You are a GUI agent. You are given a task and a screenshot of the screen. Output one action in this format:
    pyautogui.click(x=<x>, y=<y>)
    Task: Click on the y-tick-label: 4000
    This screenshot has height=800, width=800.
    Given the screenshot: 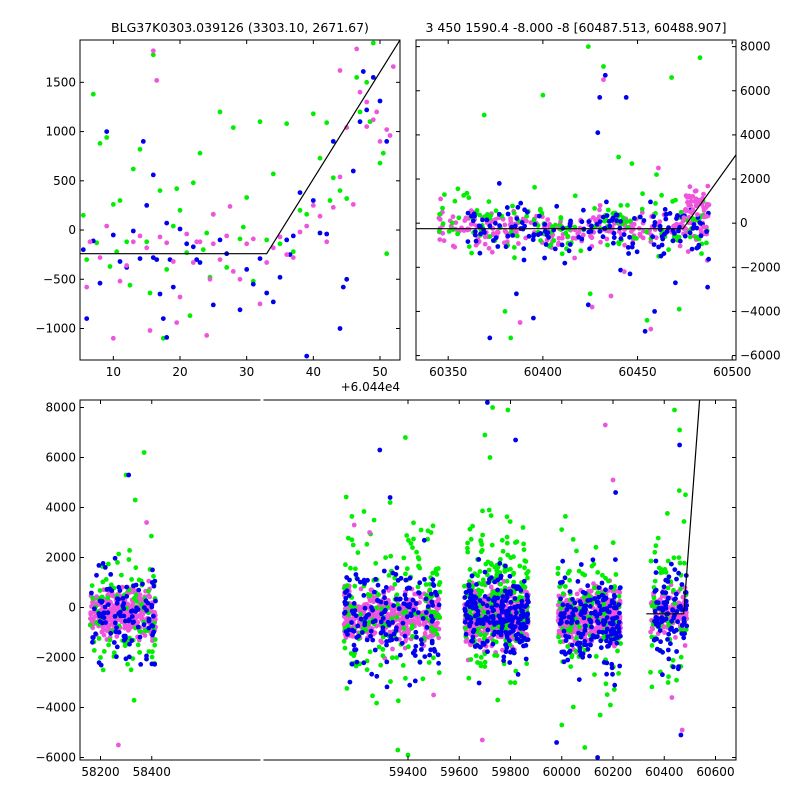 What is the action you would take?
    pyautogui.click(x=755, y=135)
    